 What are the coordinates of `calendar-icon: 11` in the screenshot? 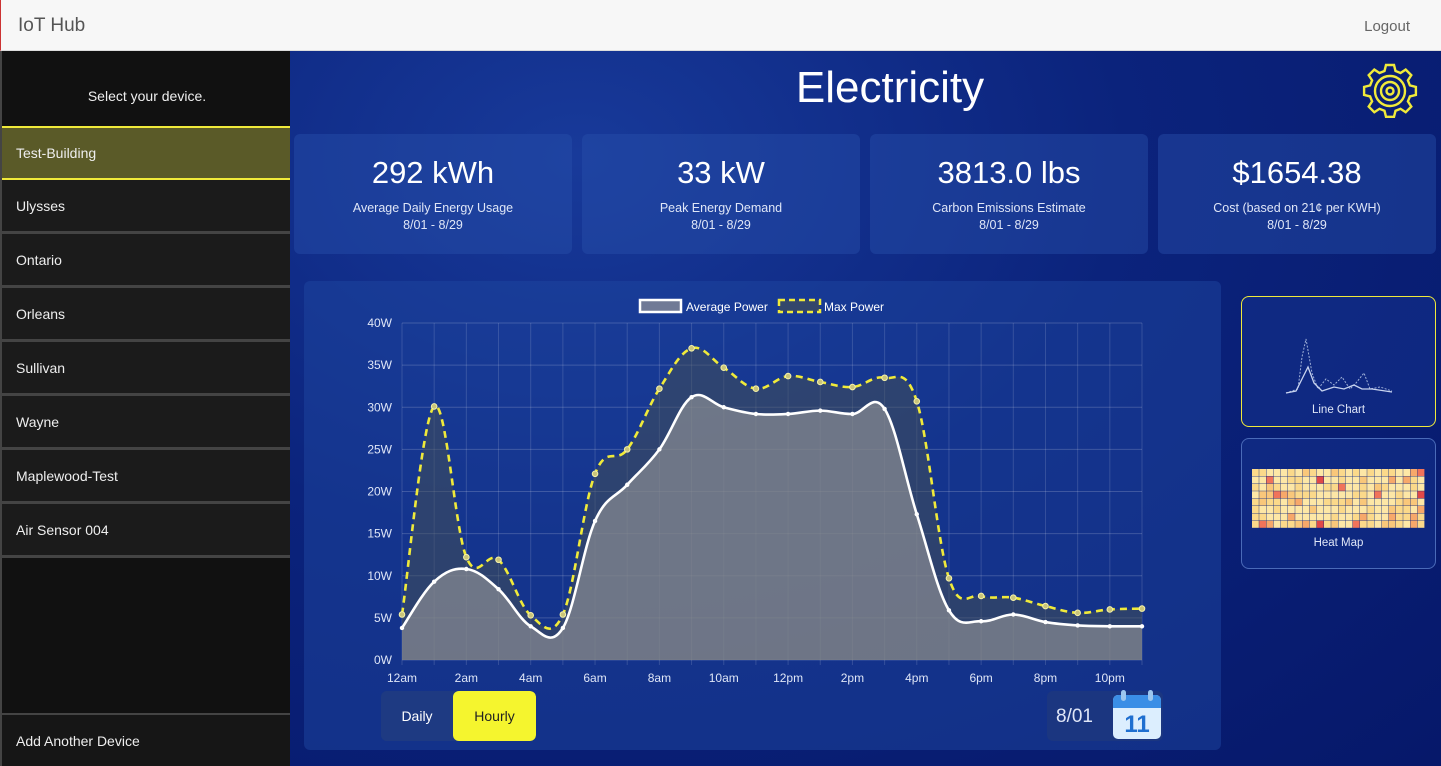 It's located at (1137, 715).